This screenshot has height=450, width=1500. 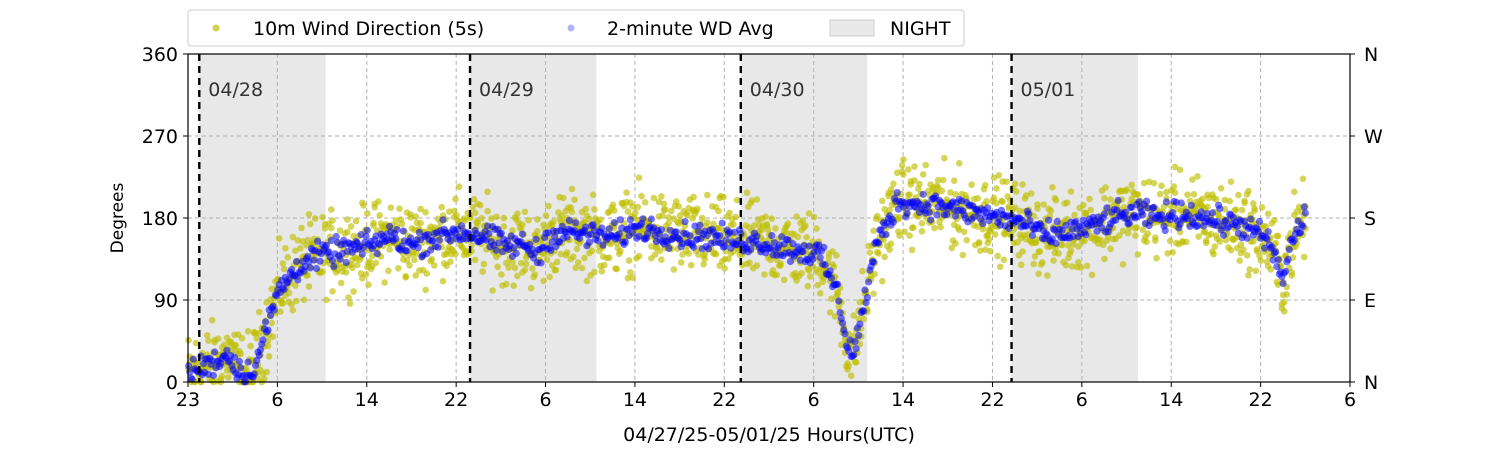 What do you see at coordinates (814, 400) in the screenshot?
I see `x-tick-label-7: 6` at bounding box center [814, 400].